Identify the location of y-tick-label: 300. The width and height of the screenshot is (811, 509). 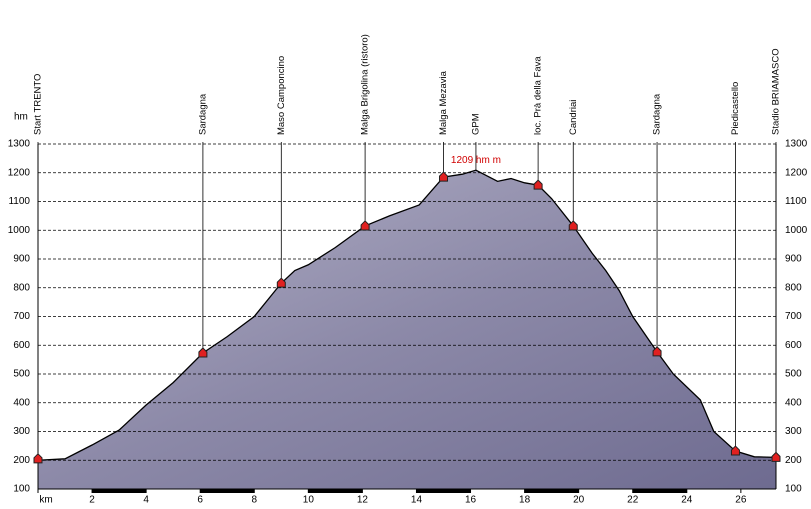
(21, 431).